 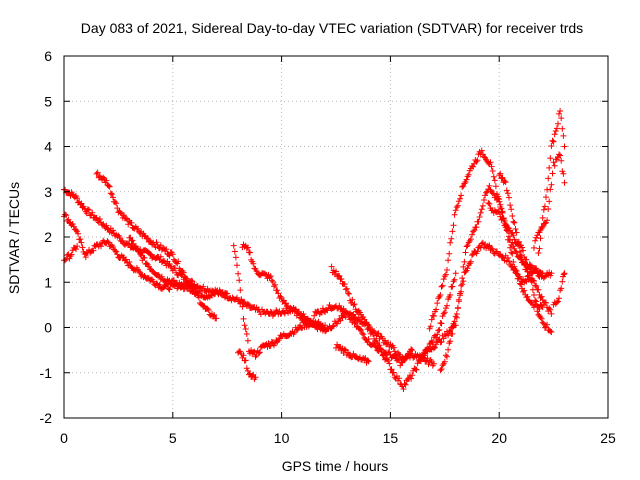 I want to click on x-tick-label: 15, so click(x=391, y=438).